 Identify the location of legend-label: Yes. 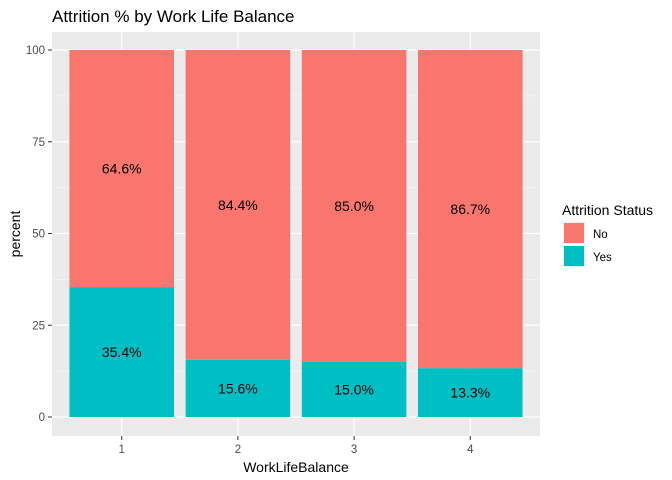
(602, 258).